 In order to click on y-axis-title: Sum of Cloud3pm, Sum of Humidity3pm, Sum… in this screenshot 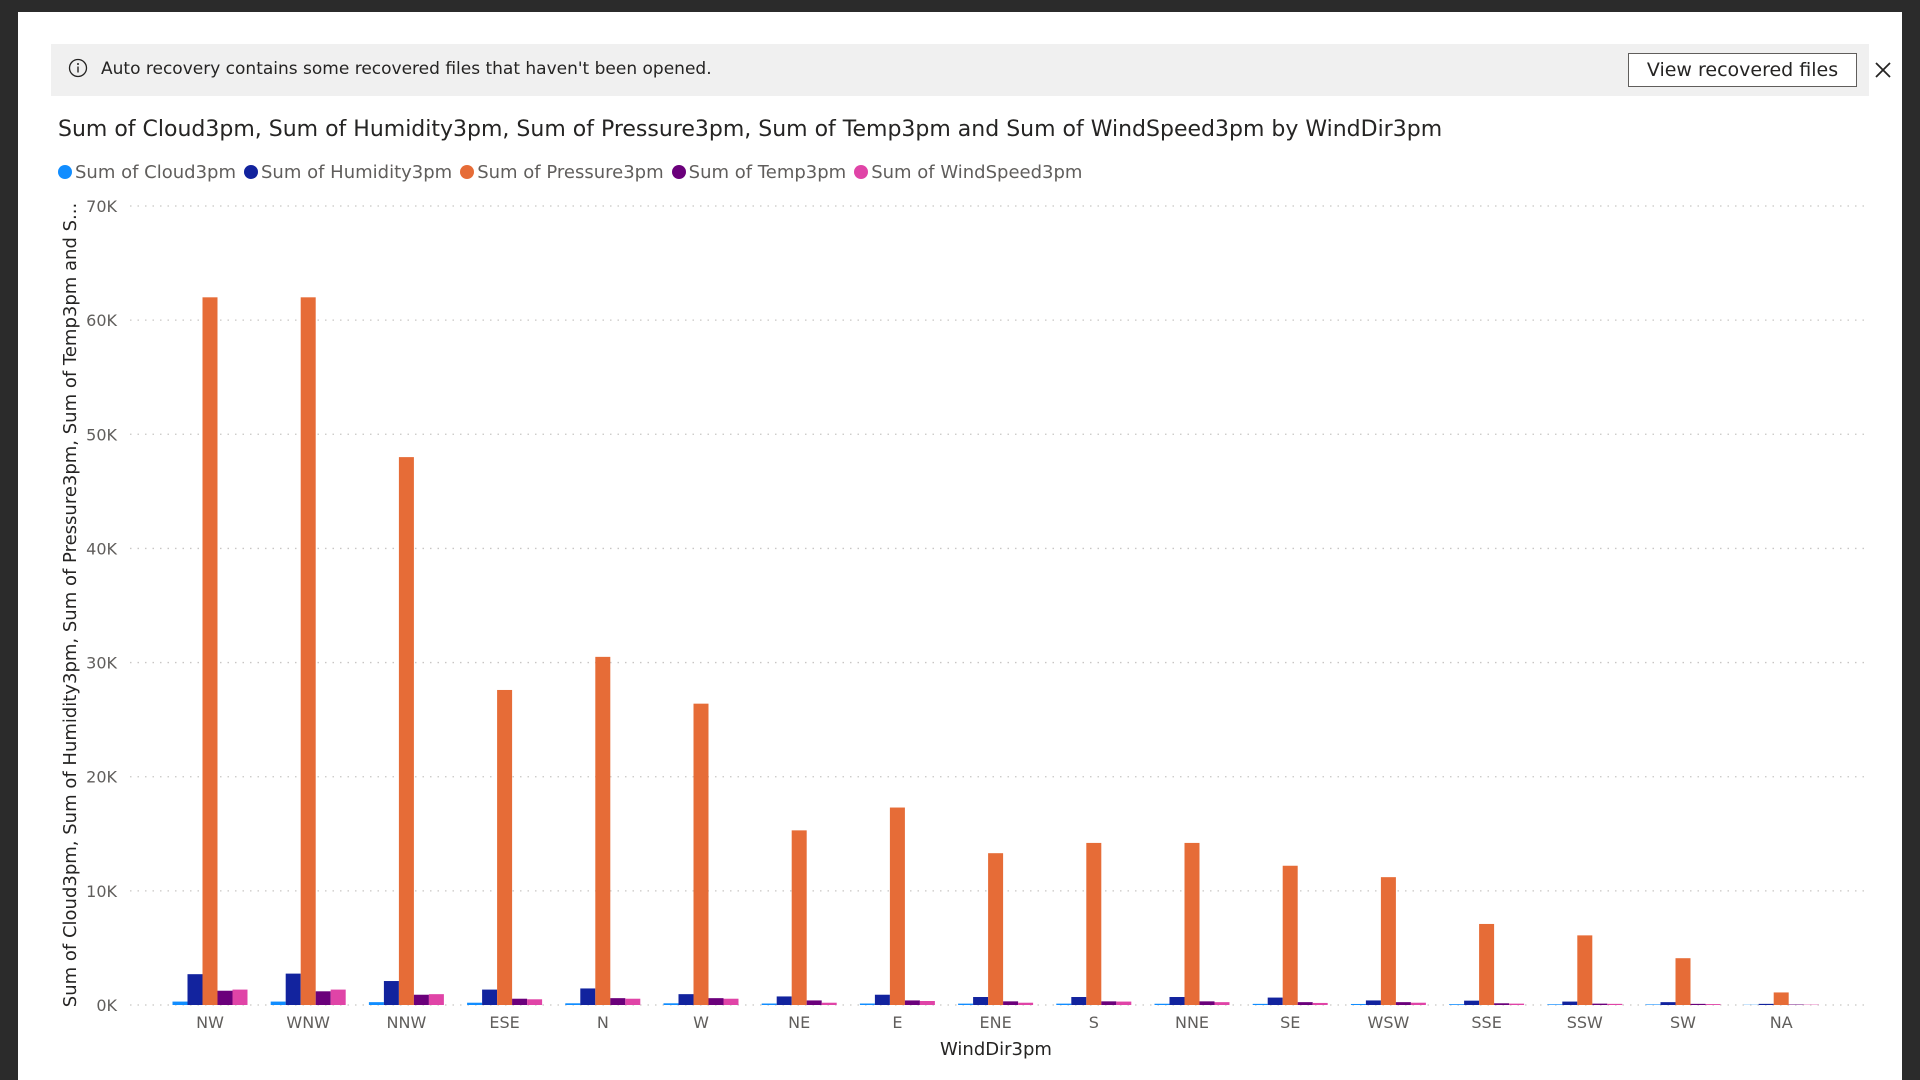, I will do `click(70, 605)`.